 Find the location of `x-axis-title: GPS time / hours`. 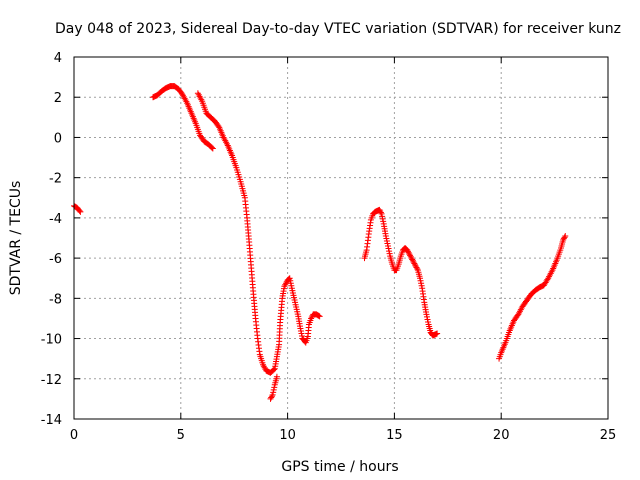

x-axis-title: GPS time / hours is located at coordinates (339, 467).